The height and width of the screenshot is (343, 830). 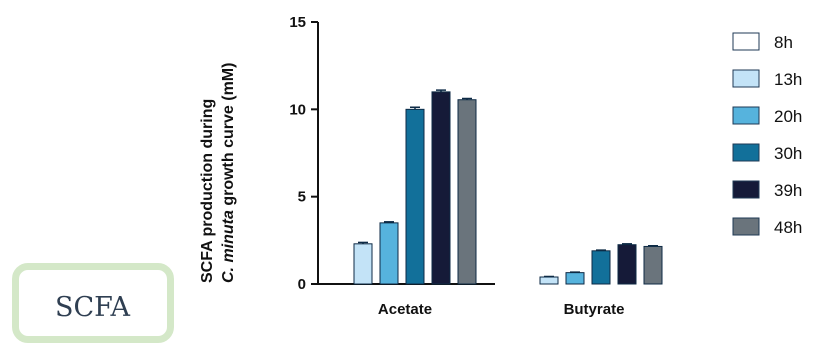 I want to click on x-tick-label: Acetate, so click(x=405, y=309).